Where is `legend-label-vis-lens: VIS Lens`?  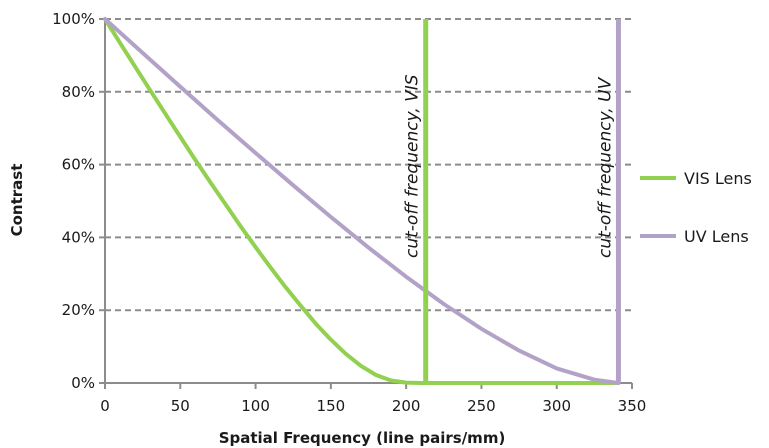
legend-label-vis-lens: VIS Lens is located at coordinates (718, 178).